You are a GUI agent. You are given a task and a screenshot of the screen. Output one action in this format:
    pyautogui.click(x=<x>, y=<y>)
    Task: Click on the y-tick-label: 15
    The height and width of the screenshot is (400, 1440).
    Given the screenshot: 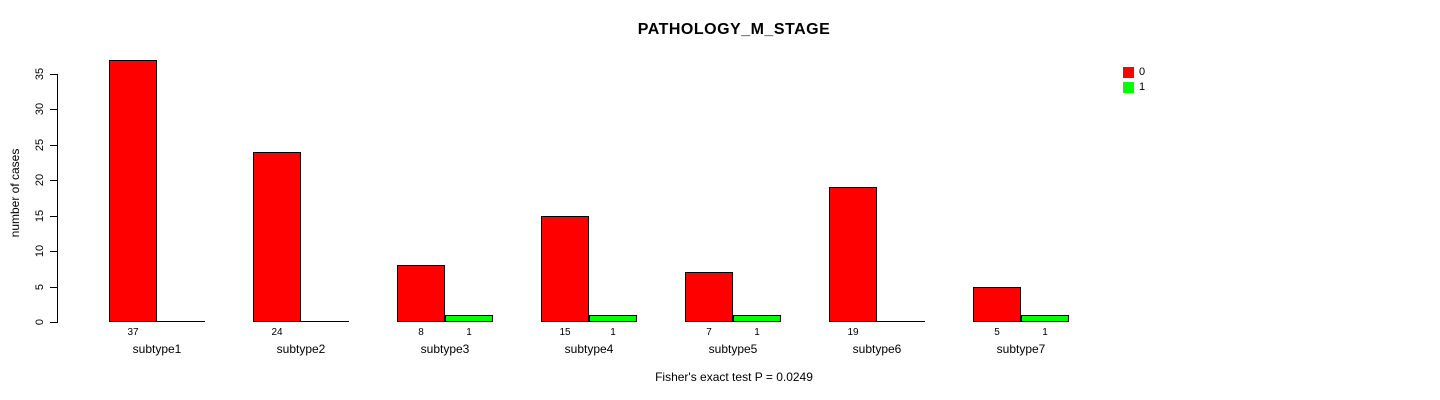 What is the action you would take?
    pyautogui.click(x=40, y=216)
    